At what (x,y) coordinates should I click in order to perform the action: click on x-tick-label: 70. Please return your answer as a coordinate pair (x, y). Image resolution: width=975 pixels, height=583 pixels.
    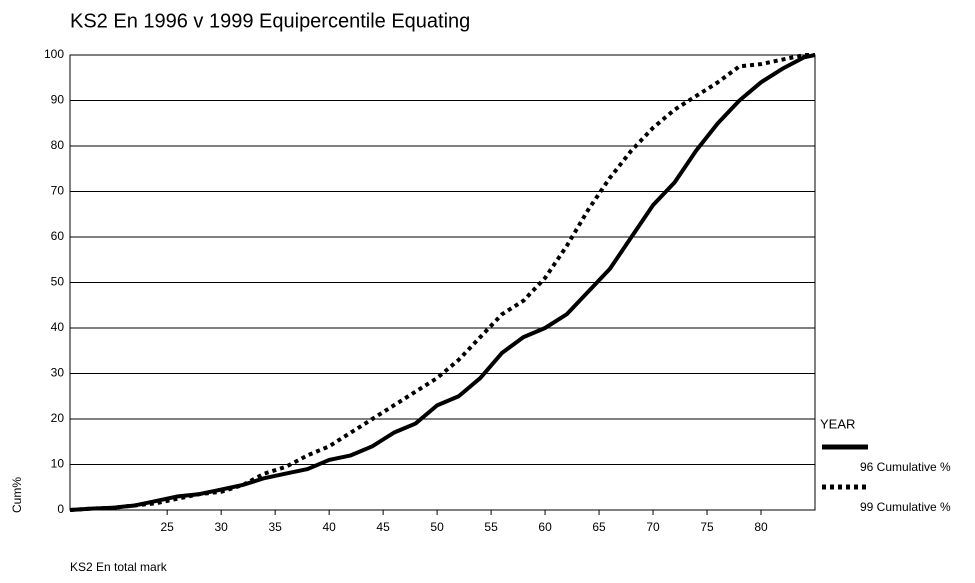
    Looking at the image, I should click on (653, 527).